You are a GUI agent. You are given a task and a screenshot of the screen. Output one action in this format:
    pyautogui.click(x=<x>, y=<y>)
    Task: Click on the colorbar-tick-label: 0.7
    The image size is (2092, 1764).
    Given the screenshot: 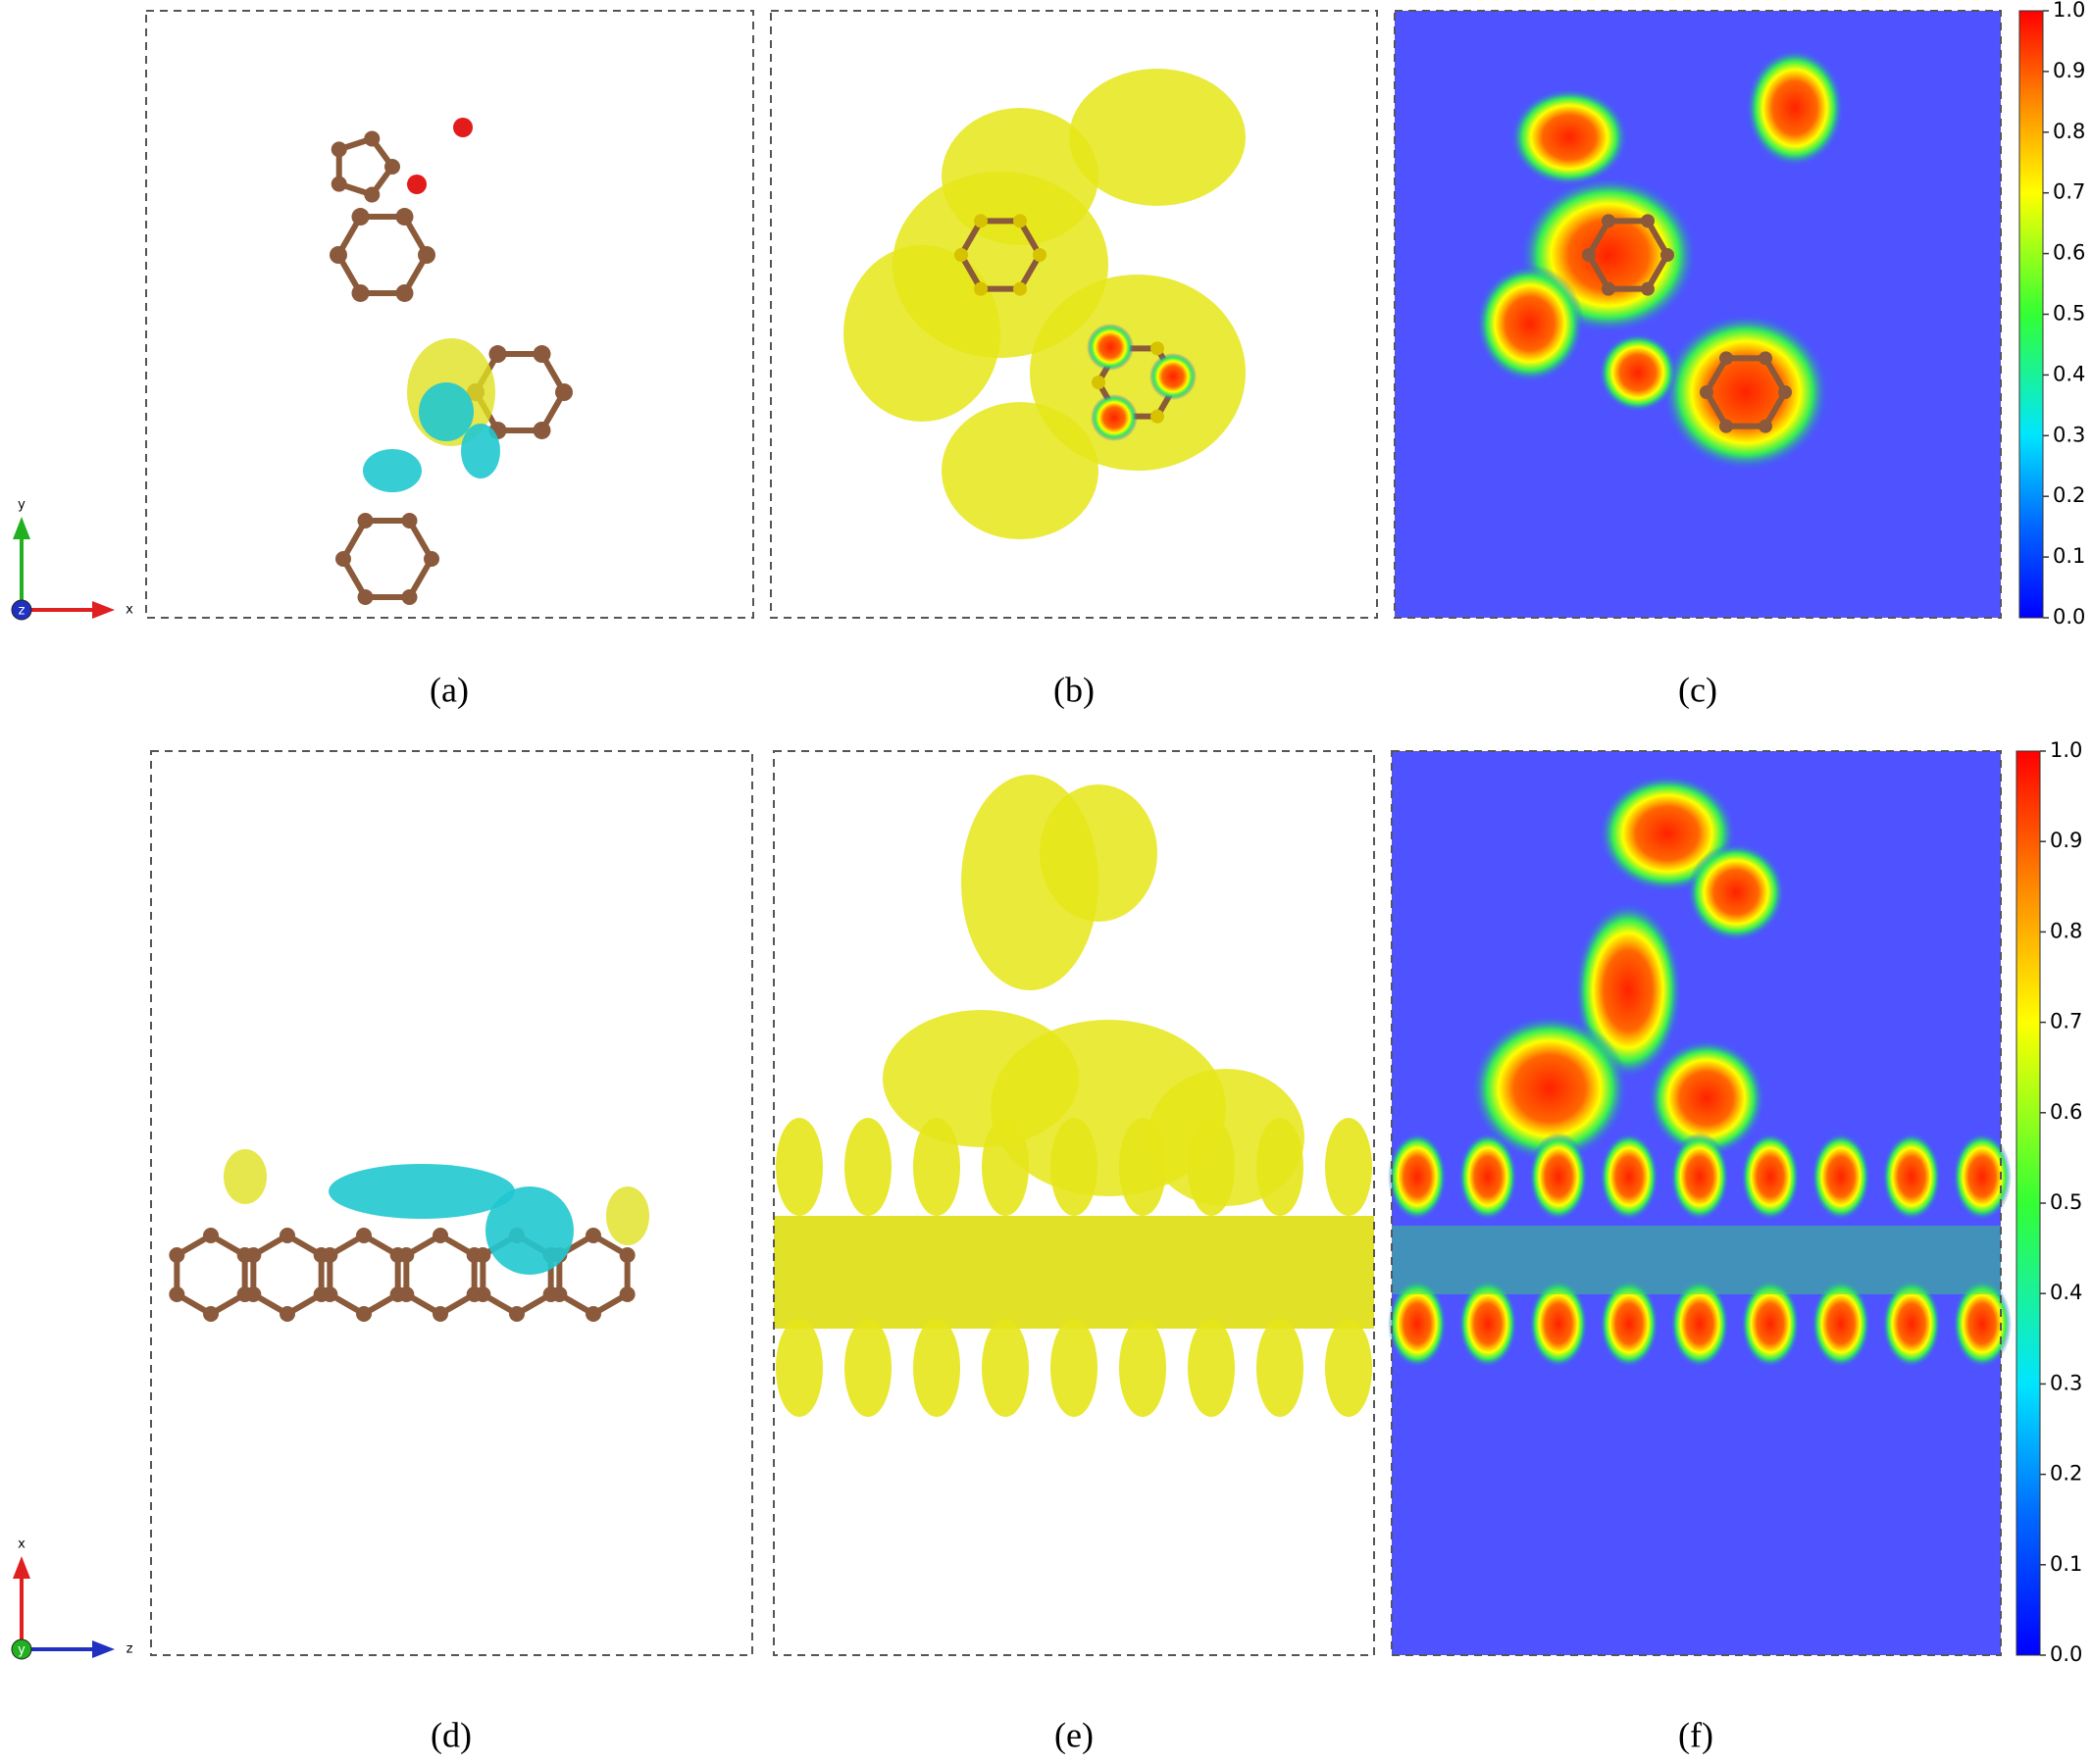 What is the action you would take?
    pyautogui.click(x=2069, y=192)
    